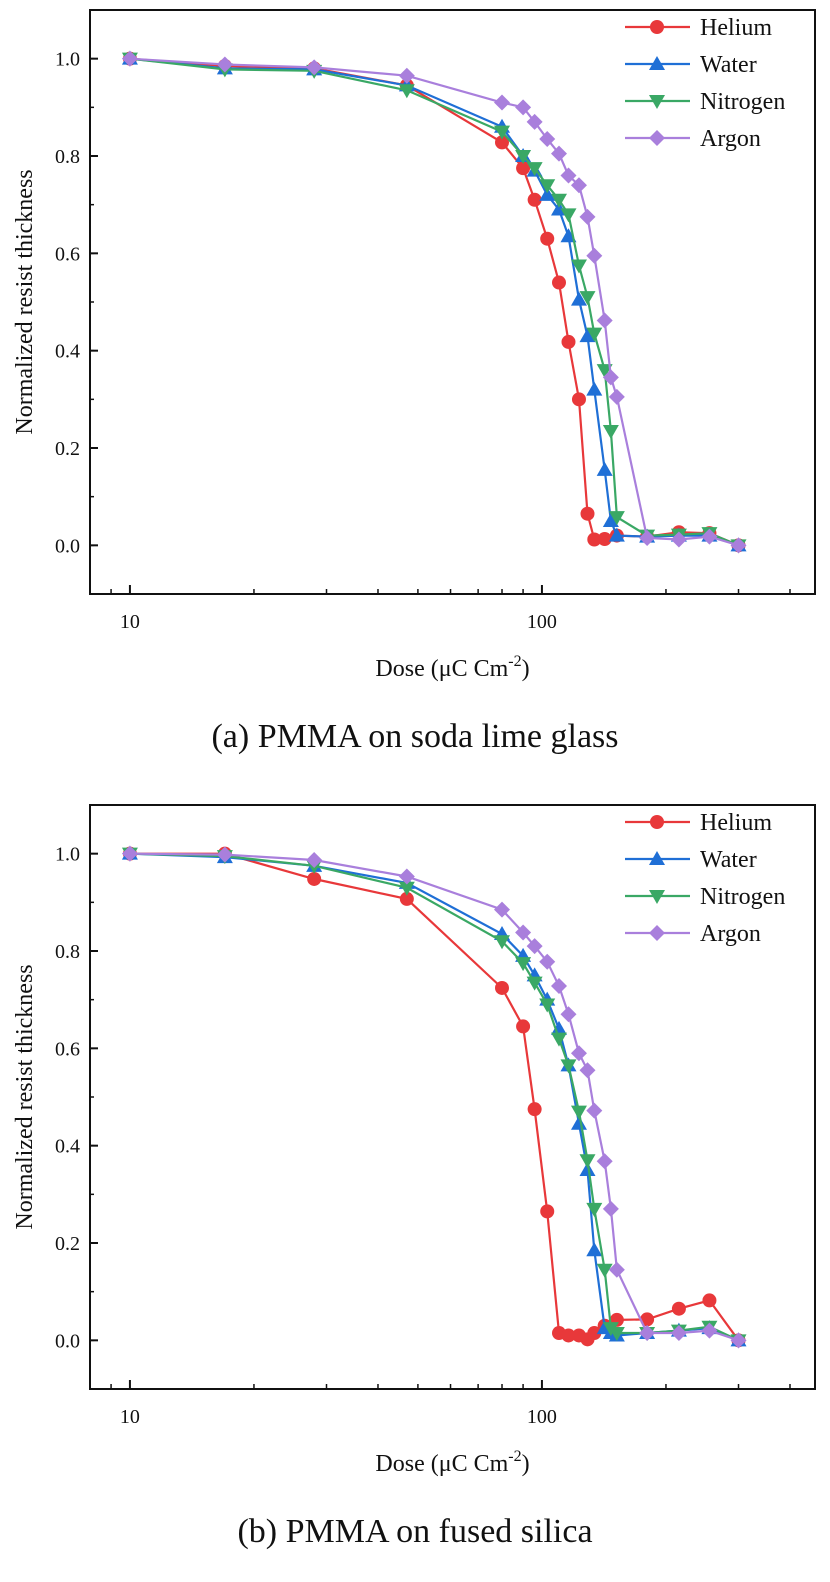  What do you see at coordinates (657, 27) in the screenshot?
I see `legend-marker-helium` at bounding box center [657, 27].